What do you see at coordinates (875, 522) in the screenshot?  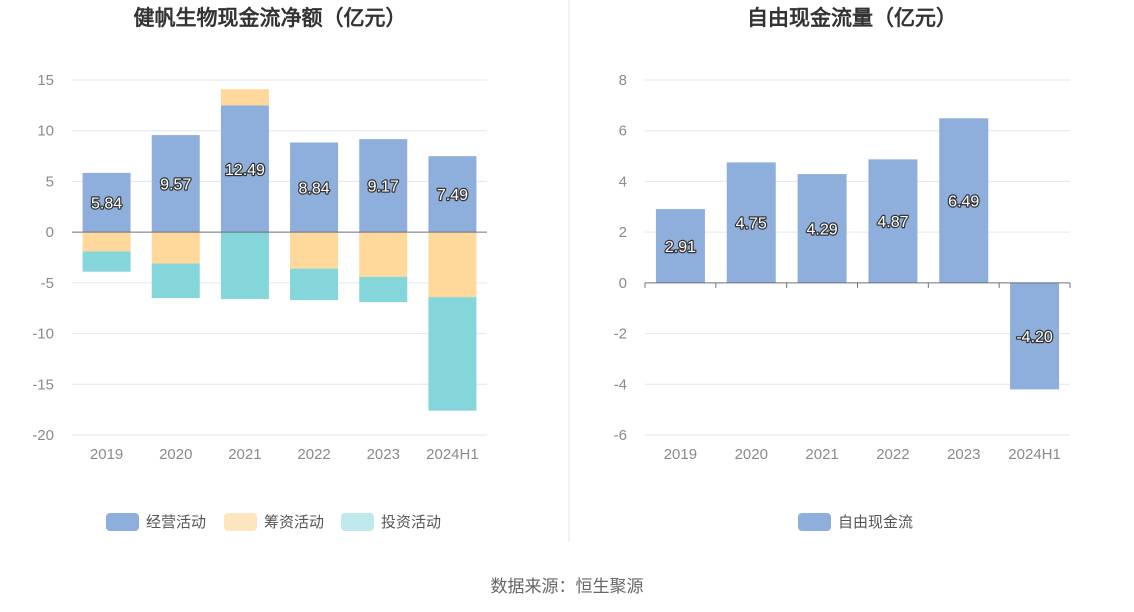 I see `legend-label: 自由现金流` at bounding box center [875, 522].